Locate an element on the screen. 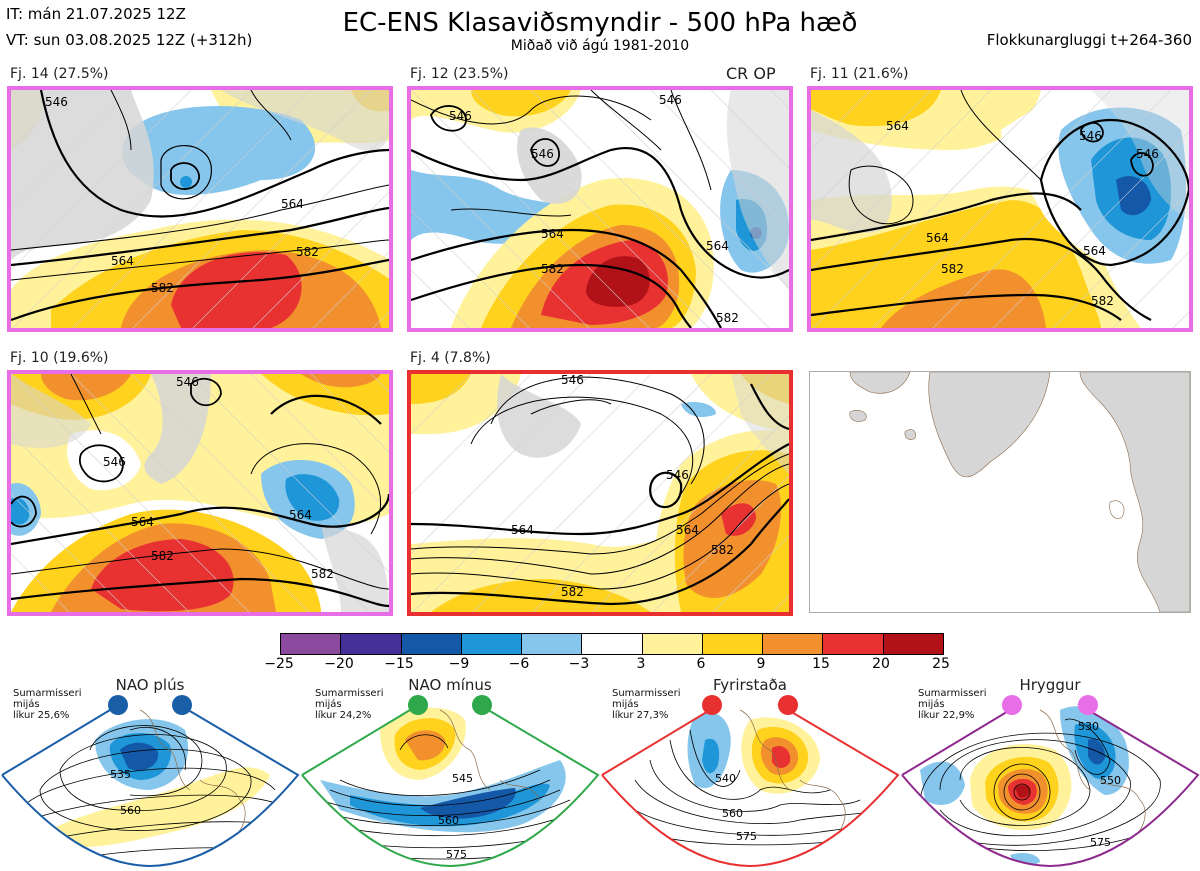  colorbar-tick: 6 is located at coordinates (701, 664).